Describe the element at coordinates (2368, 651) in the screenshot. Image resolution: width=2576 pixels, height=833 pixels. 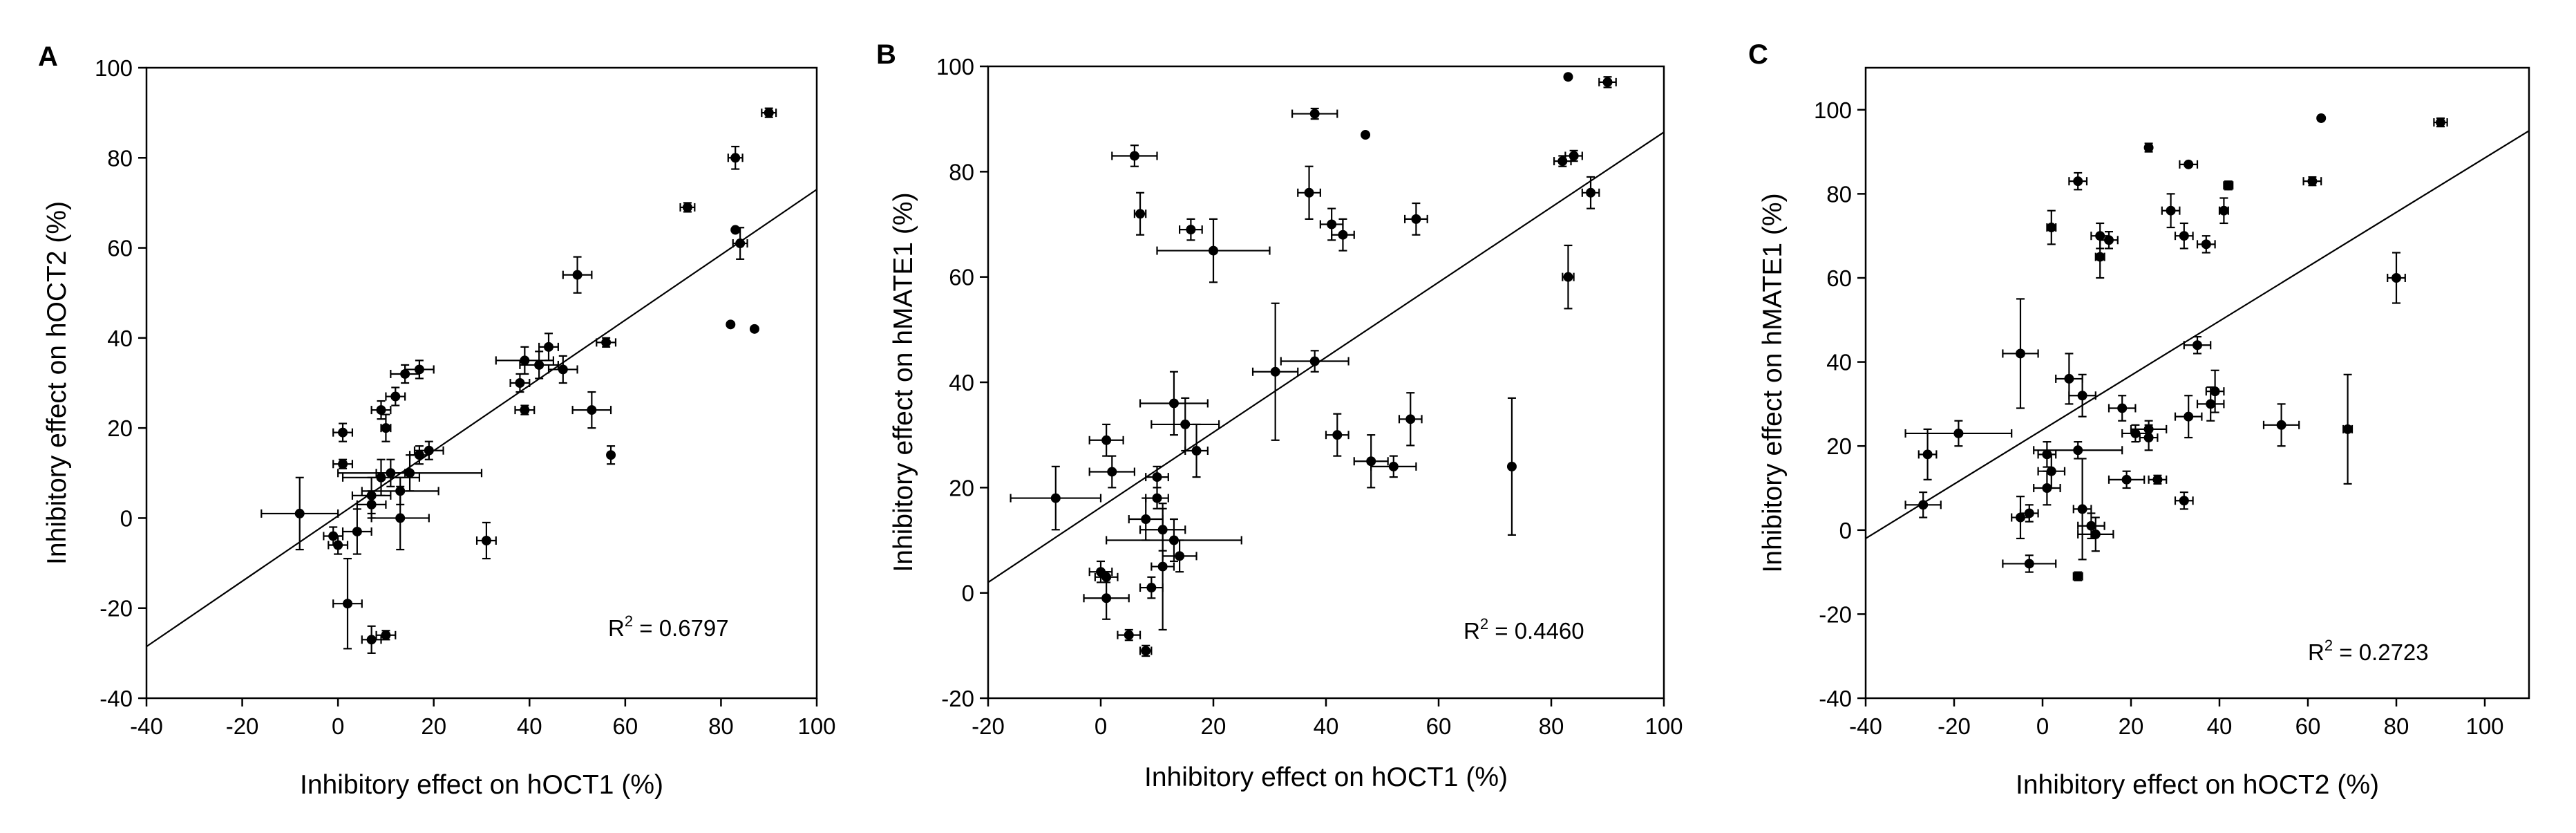
I see `r-squared-label: R2 = 0.2723` at that location.